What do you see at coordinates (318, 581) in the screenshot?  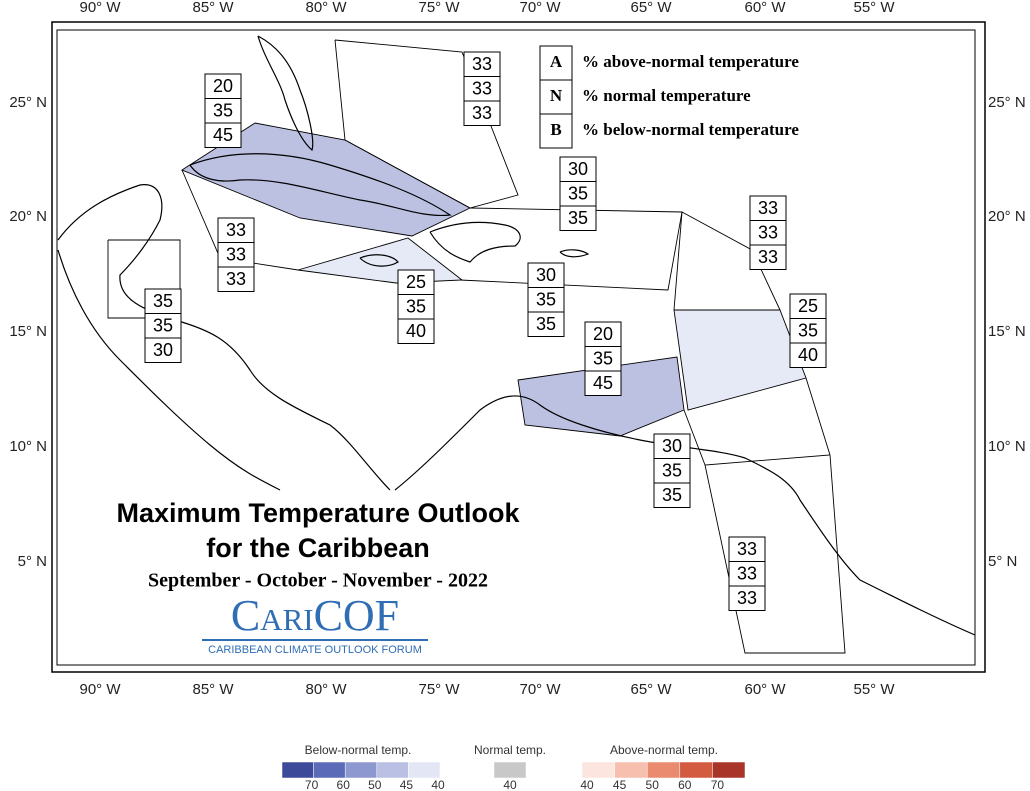 I see `period: September - October - November - 2022` at bounding box center [318, 581].